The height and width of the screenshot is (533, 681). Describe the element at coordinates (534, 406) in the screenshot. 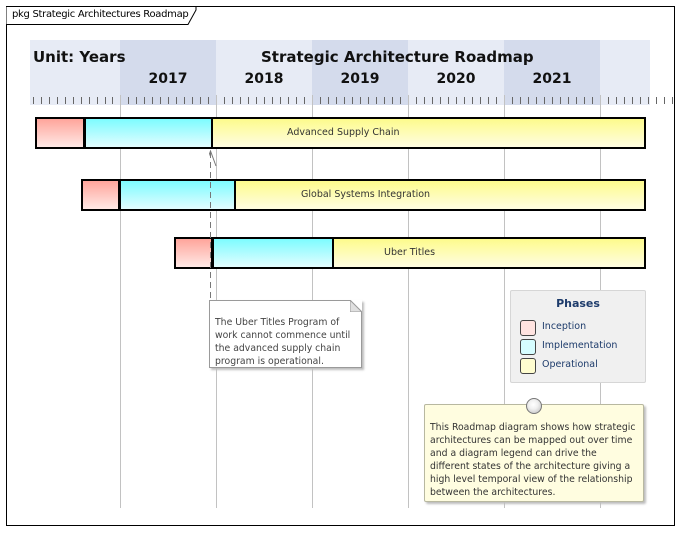

I see `pin-icon` at that location.